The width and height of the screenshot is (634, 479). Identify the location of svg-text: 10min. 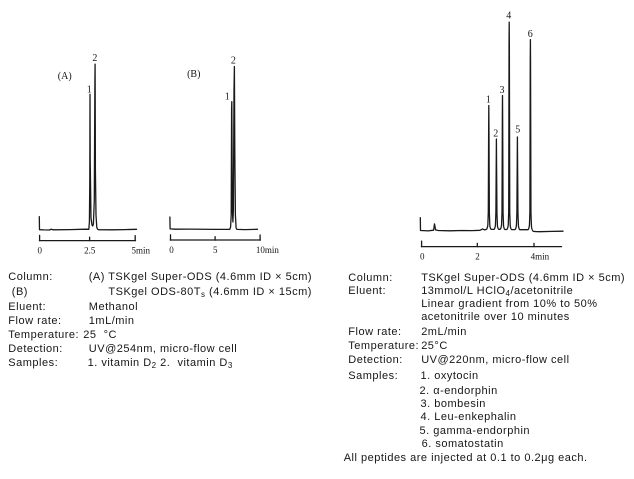
(268, 250).